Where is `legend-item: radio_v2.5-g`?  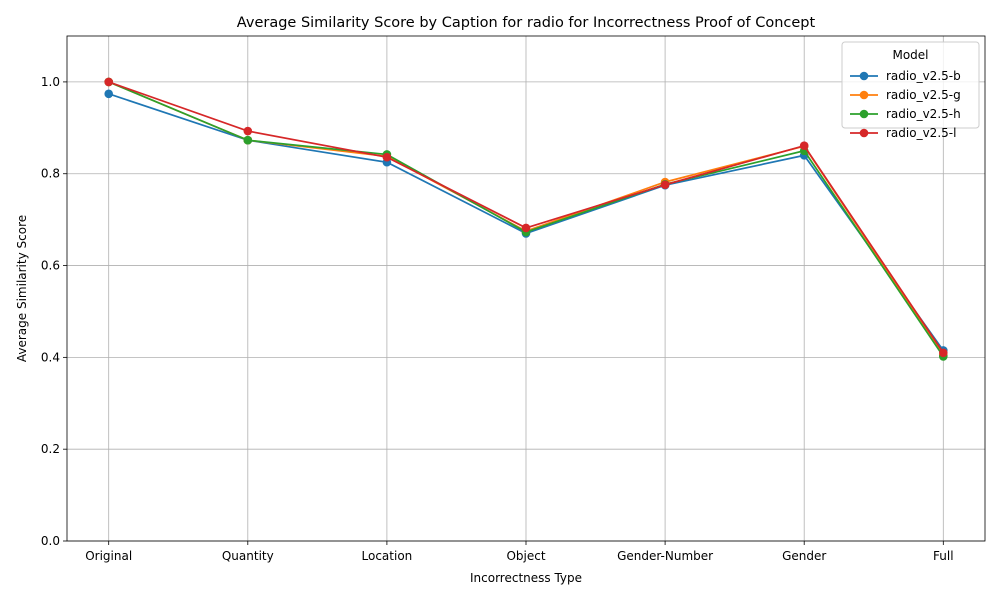 legend-item: radio_v2.5-g is located at coordinates (905, 95).